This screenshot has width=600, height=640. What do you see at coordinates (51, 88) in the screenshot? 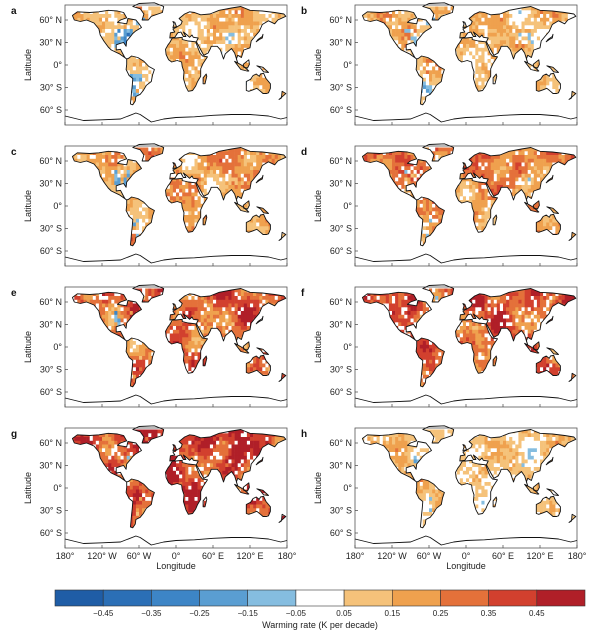
I see `y-tick-label: 30° S` at bounding box center [51, 88].